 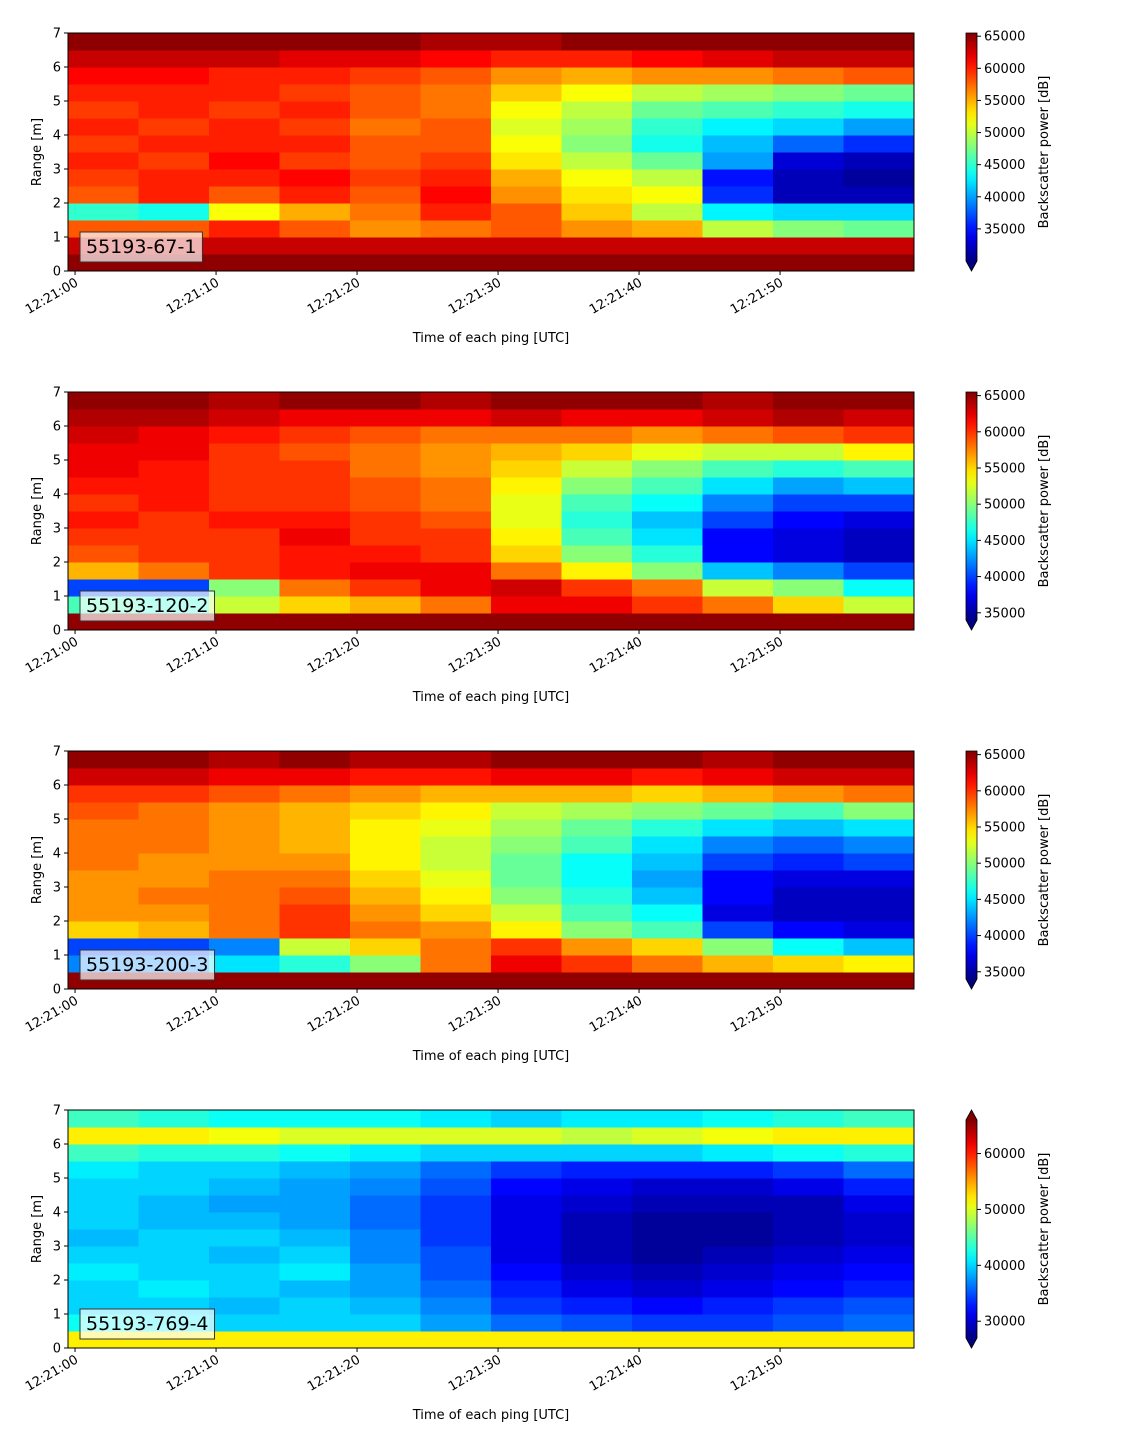 What do you see at coordinates (57, 597) in the screenshot?
I see `y-tick-label: 1` at bounding box center [57, 597].